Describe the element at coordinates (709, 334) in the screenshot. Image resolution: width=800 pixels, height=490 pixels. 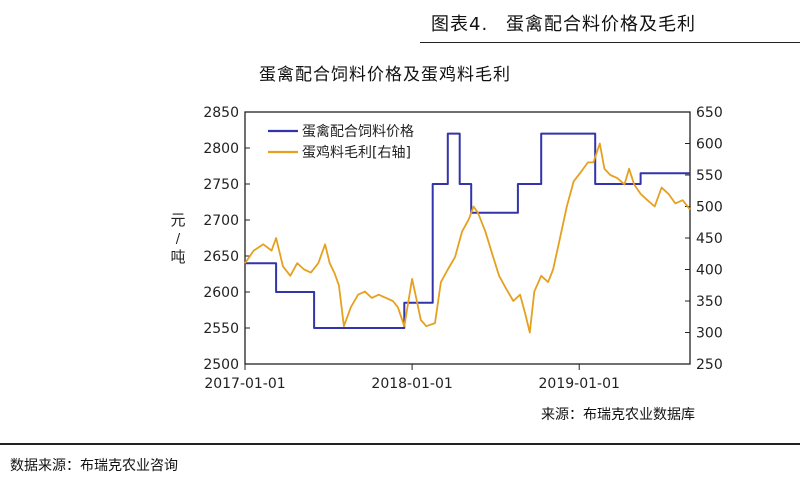
I see `right-axis-tick-label: 300` at that location.